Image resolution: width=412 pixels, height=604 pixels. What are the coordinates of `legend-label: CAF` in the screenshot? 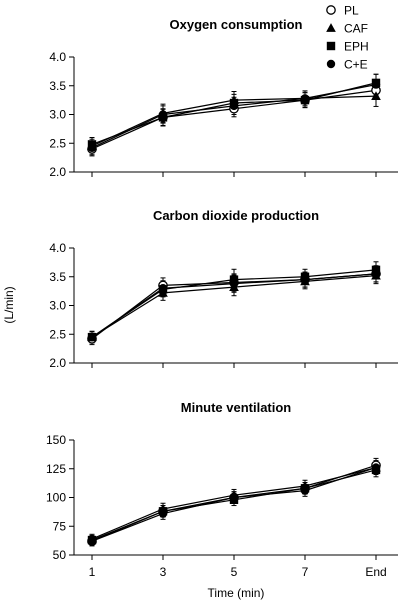 It's located at (356, 29).